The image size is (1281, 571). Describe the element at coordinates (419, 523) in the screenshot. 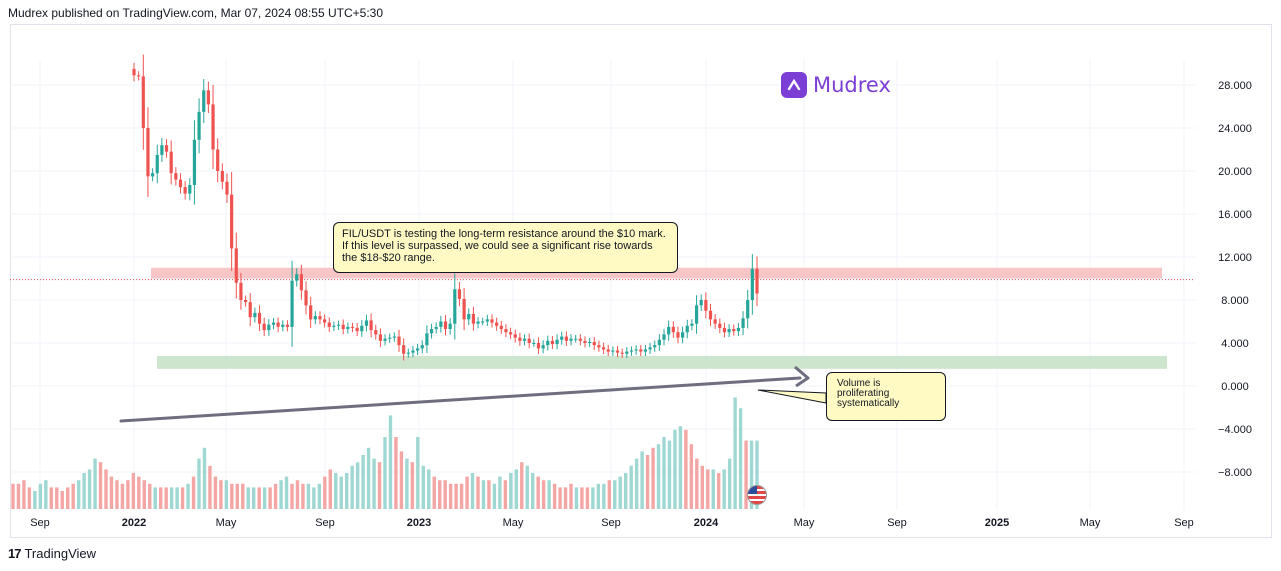

I see `x-tick-label: 2023` at that location.